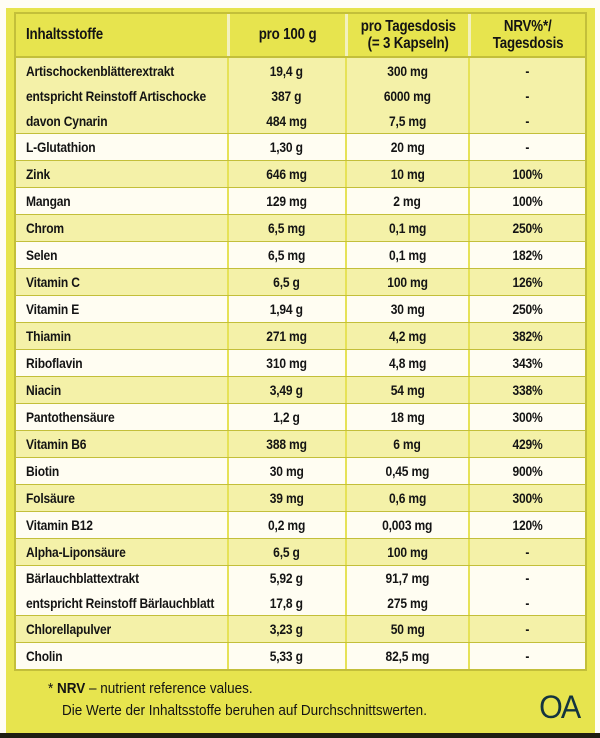 The width and height of the screenshot is (600, 738). I want to click on table-row: Chrom 6,5 mg 0,1 mg 250%, so click(300, 227).